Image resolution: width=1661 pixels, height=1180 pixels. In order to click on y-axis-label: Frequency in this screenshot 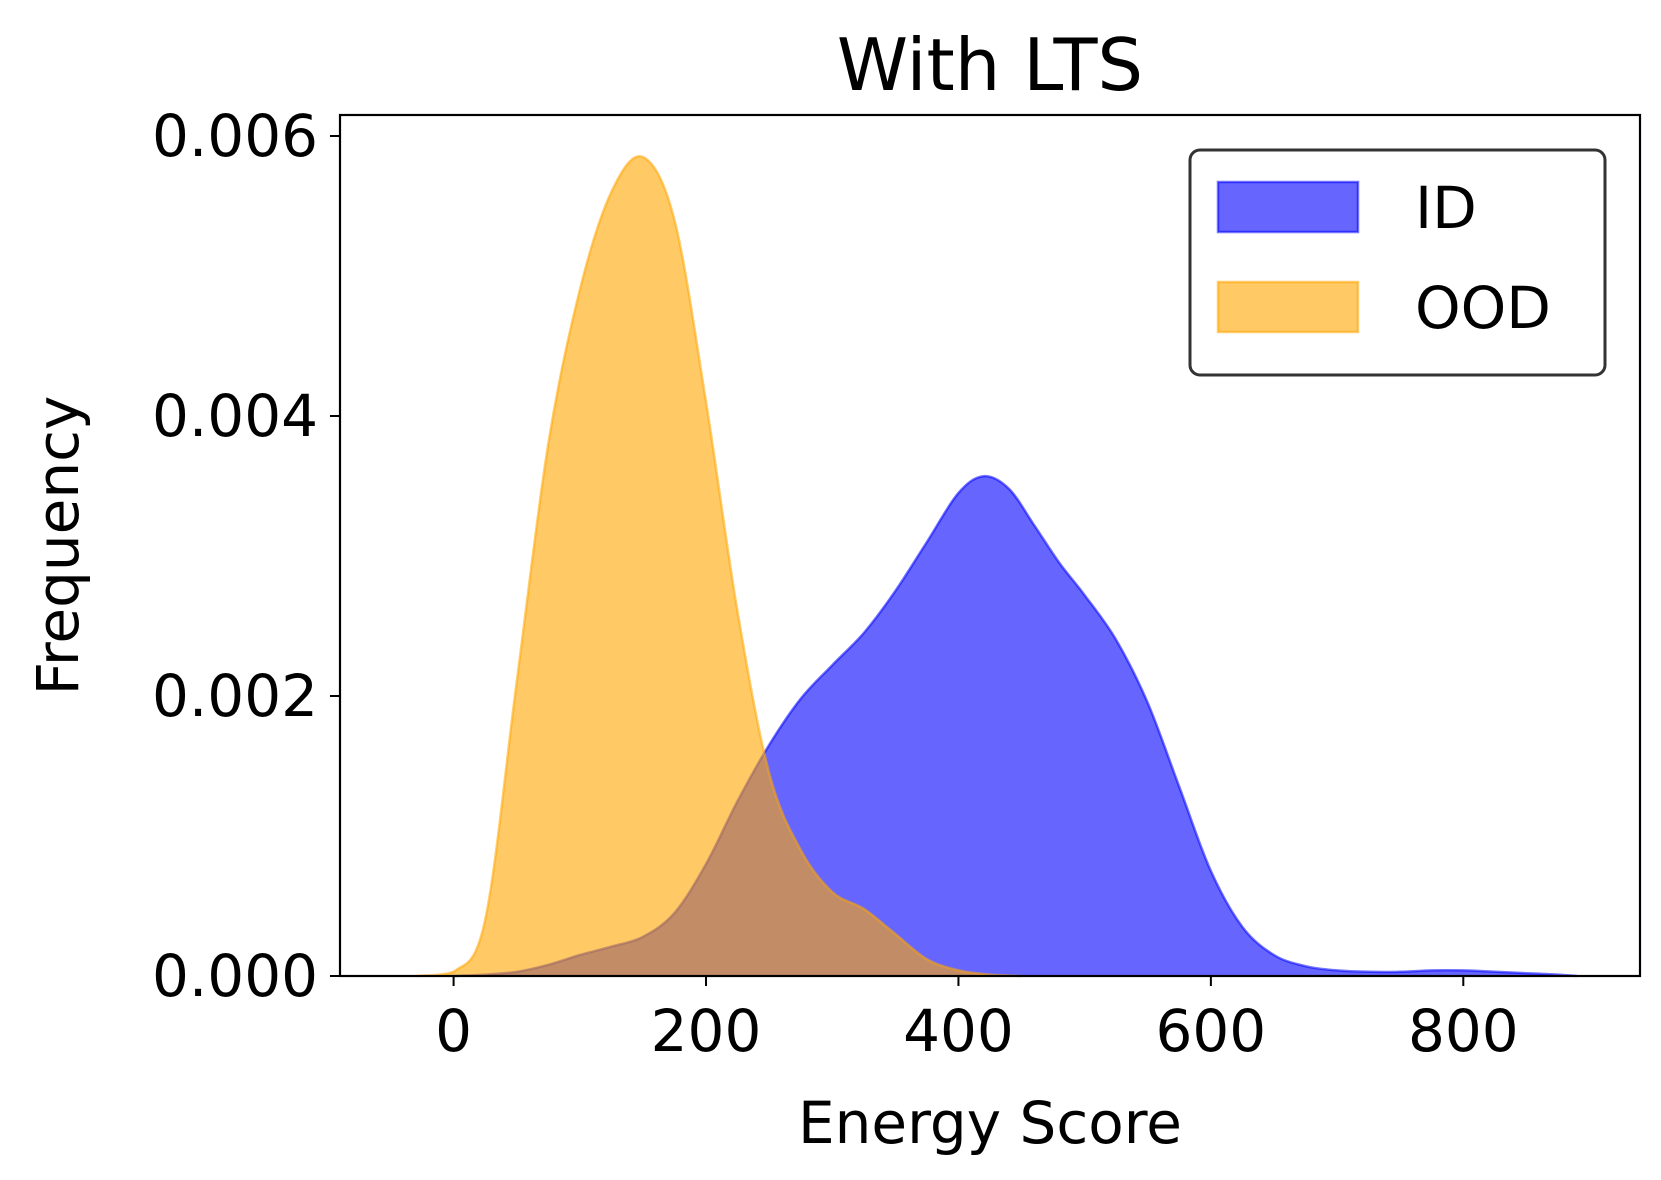, I will do `click(58, 546)`.